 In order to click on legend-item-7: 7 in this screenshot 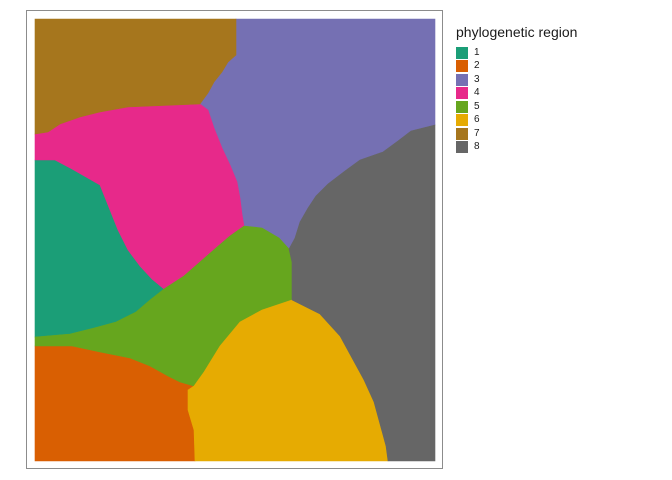, I will do `click(516, 134)`.